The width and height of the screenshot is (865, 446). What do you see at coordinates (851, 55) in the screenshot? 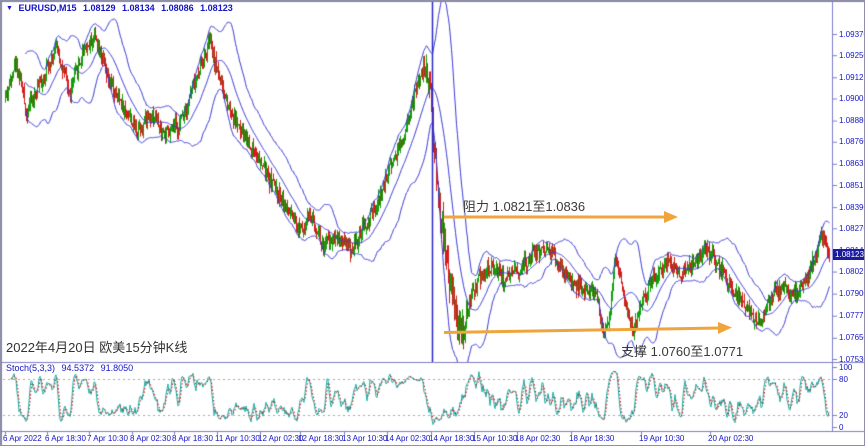
I see `price-axis-label: 1.09250` at bounding box center [851, 55].